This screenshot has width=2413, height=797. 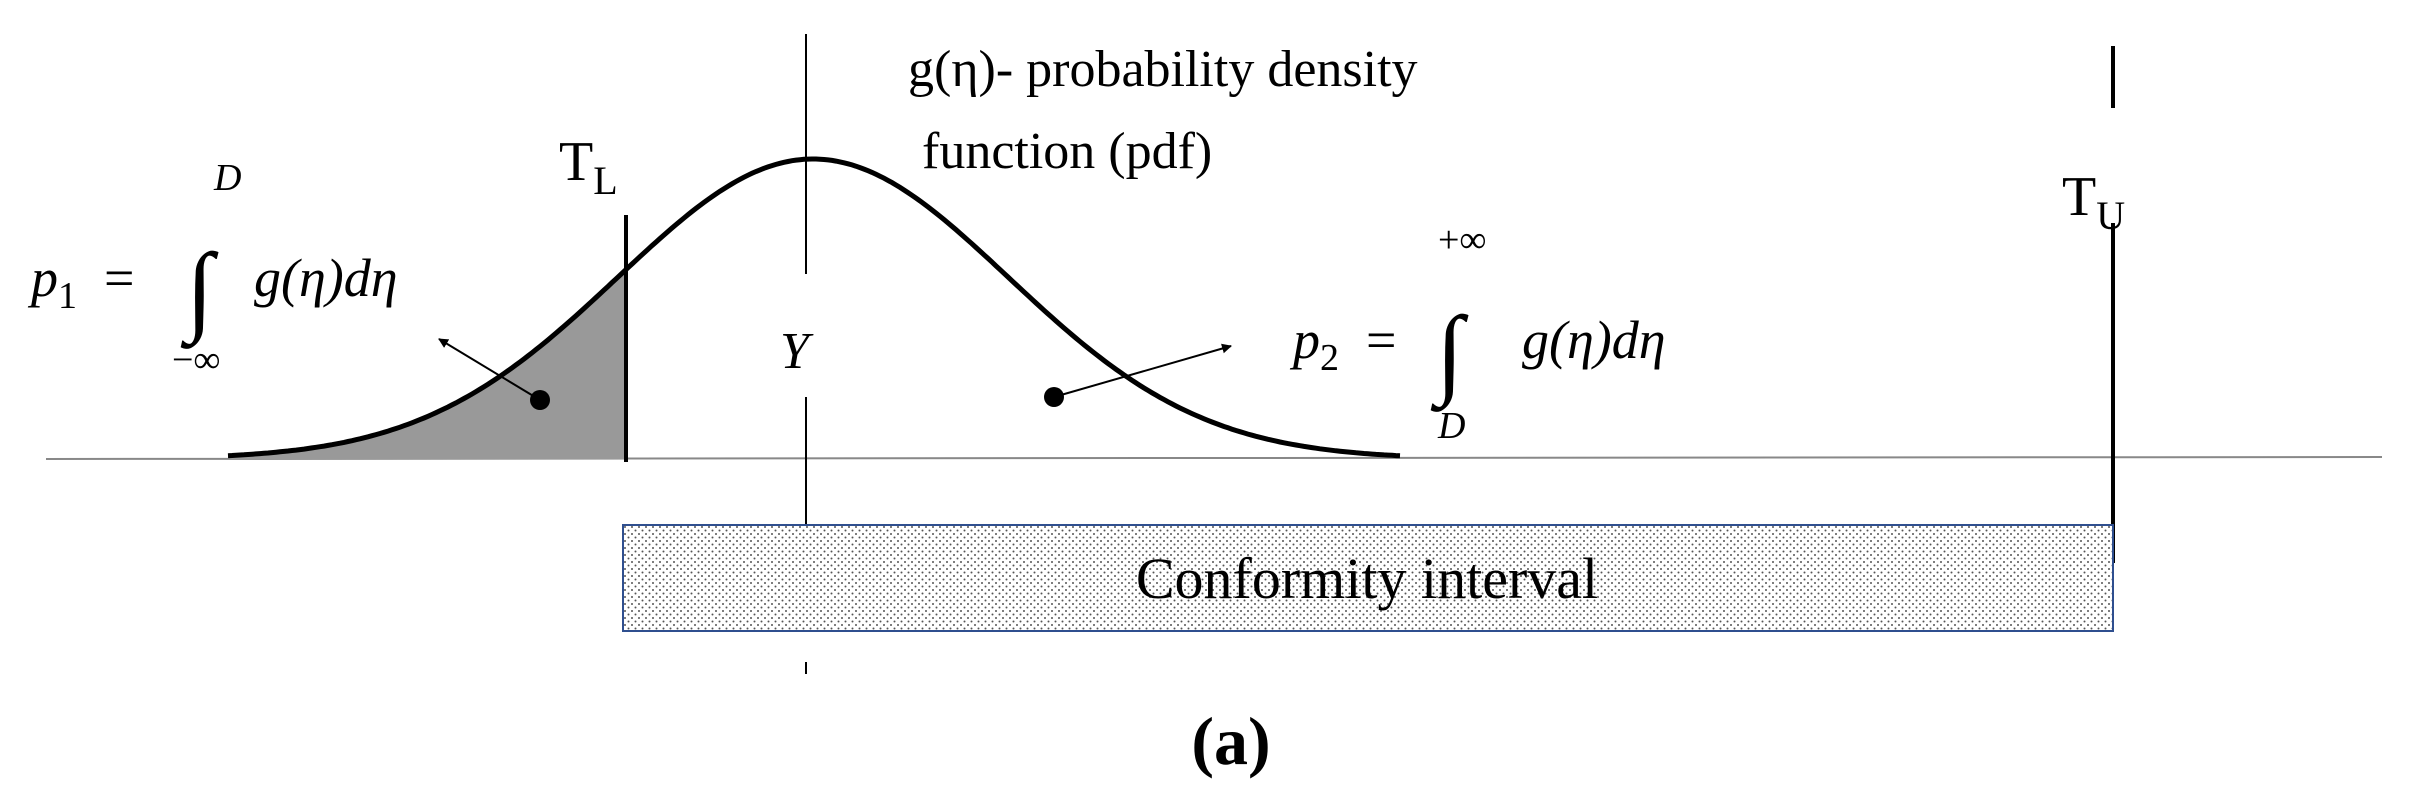 What do you see at coordinates (1163, 69) in the screenshot?
I see `pdf-label: g(η)- probability density` at bounding box center [1163, 69].